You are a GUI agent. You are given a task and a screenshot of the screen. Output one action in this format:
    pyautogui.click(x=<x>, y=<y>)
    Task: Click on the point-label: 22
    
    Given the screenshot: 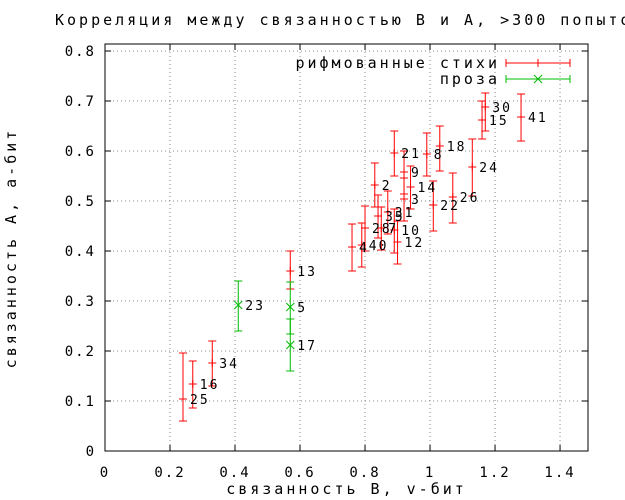 What is the action you would take?
    pyautogui.click(x=450, y=206)
    